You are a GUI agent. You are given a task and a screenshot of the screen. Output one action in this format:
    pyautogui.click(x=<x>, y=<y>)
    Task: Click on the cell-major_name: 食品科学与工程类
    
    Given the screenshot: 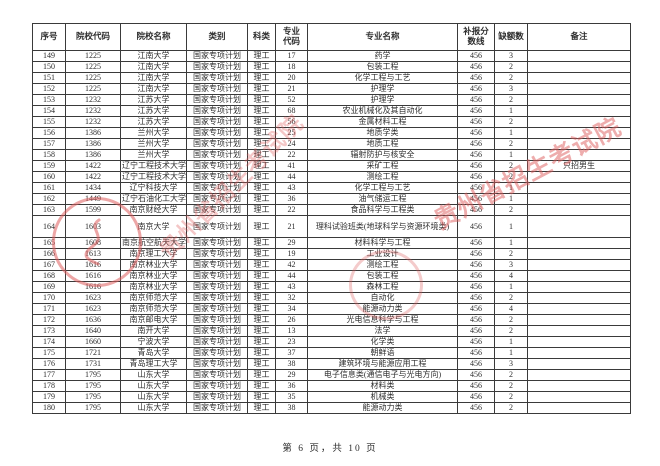 What is the action you would take?
    pyautogui.click(x=382, y=210)
    